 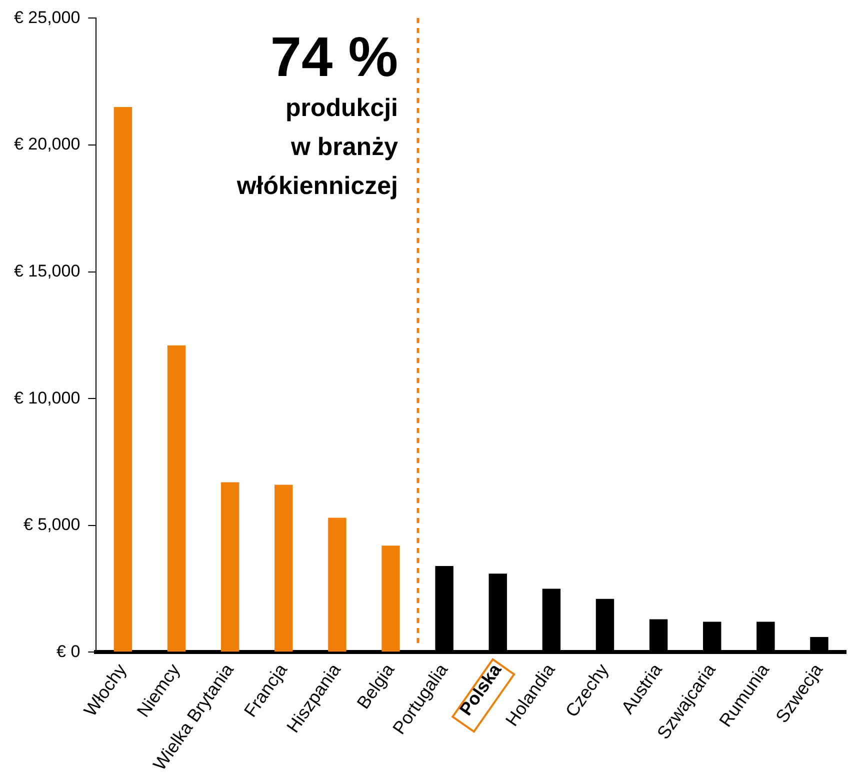 What do you see at coordinates (47, 270) in the screenshot?
I see `y-tick-label: € 15,000` at bounding box center [47, 270].